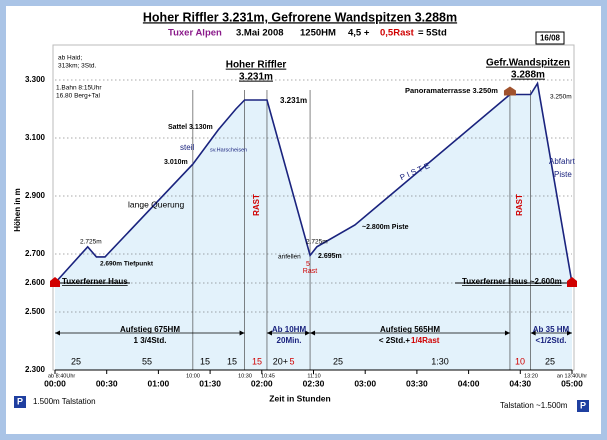 The width and height of the screenshot is (607, 440). I want to click on x-tick-label: 00:30, so click(107, 383).